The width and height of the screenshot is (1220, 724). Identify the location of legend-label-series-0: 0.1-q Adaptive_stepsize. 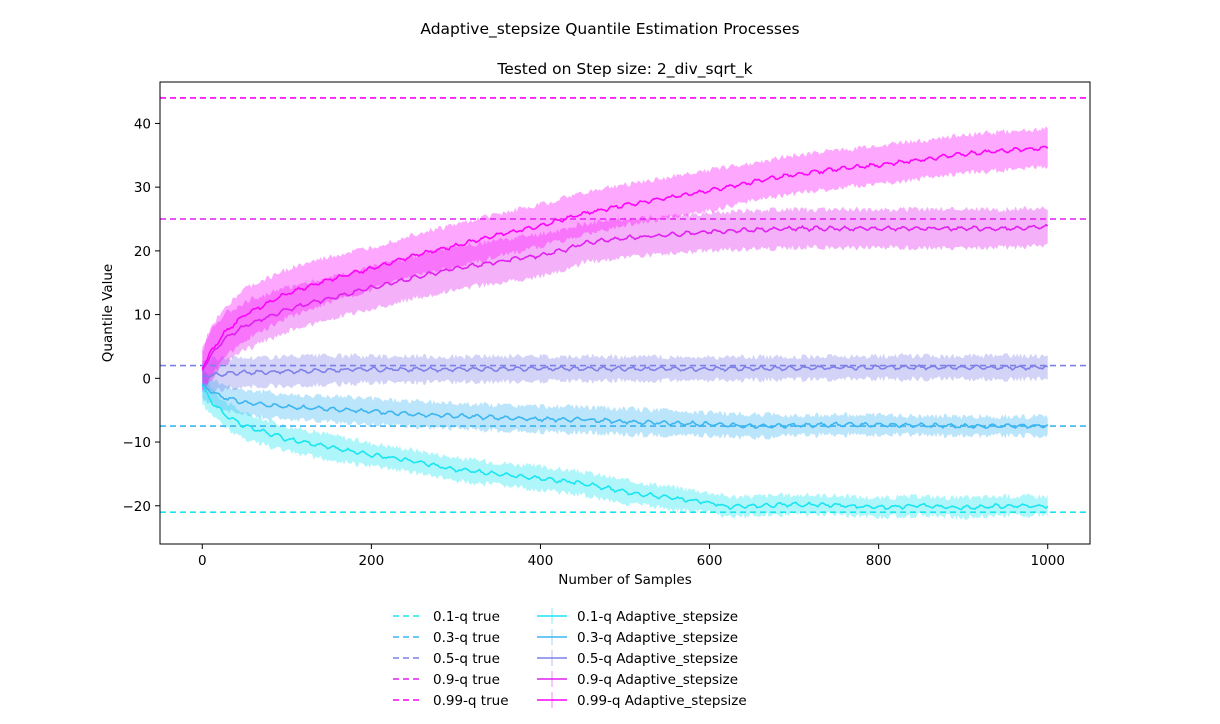
(657, 617).